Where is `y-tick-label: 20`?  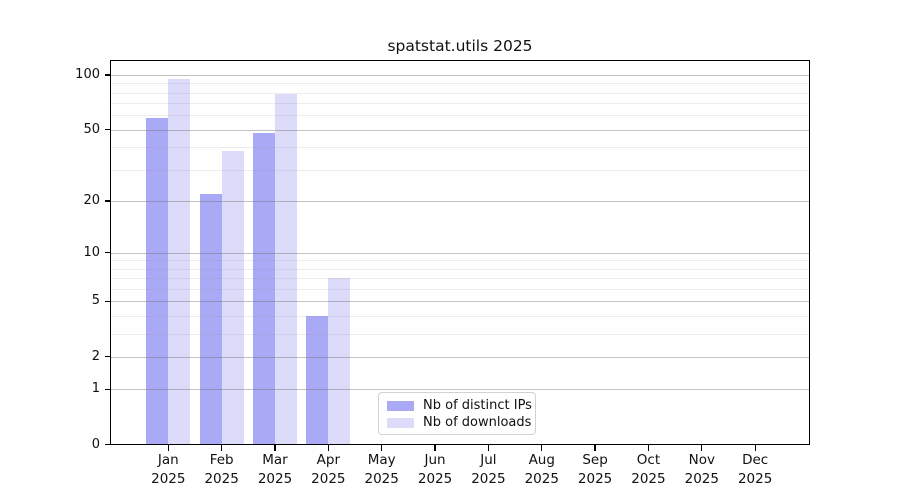
y-tick-label: 20 is located at coordinates (91, 200).